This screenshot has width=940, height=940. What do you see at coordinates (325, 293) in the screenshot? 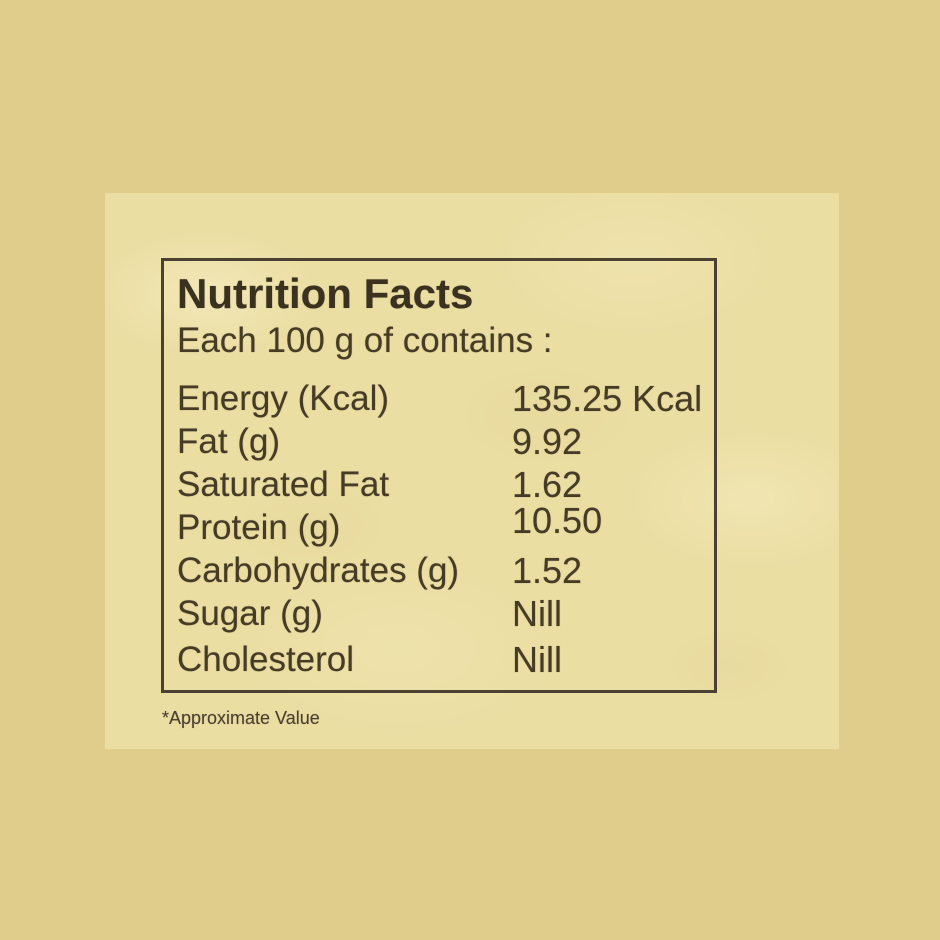
I see `nutrition-facts-title: Nutrition Facts` at bounding box center [325, 293].